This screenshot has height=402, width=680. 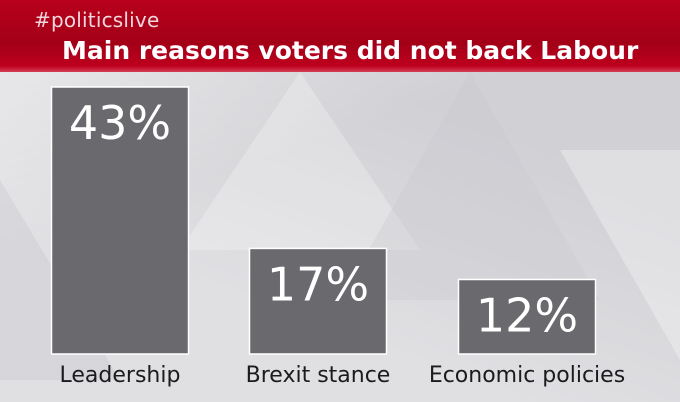 What do you see at coordinates (318, 375) in the screenshot?
I see `category-label-brexit-stance: Brexit stance` at bounding box center [318, 375].